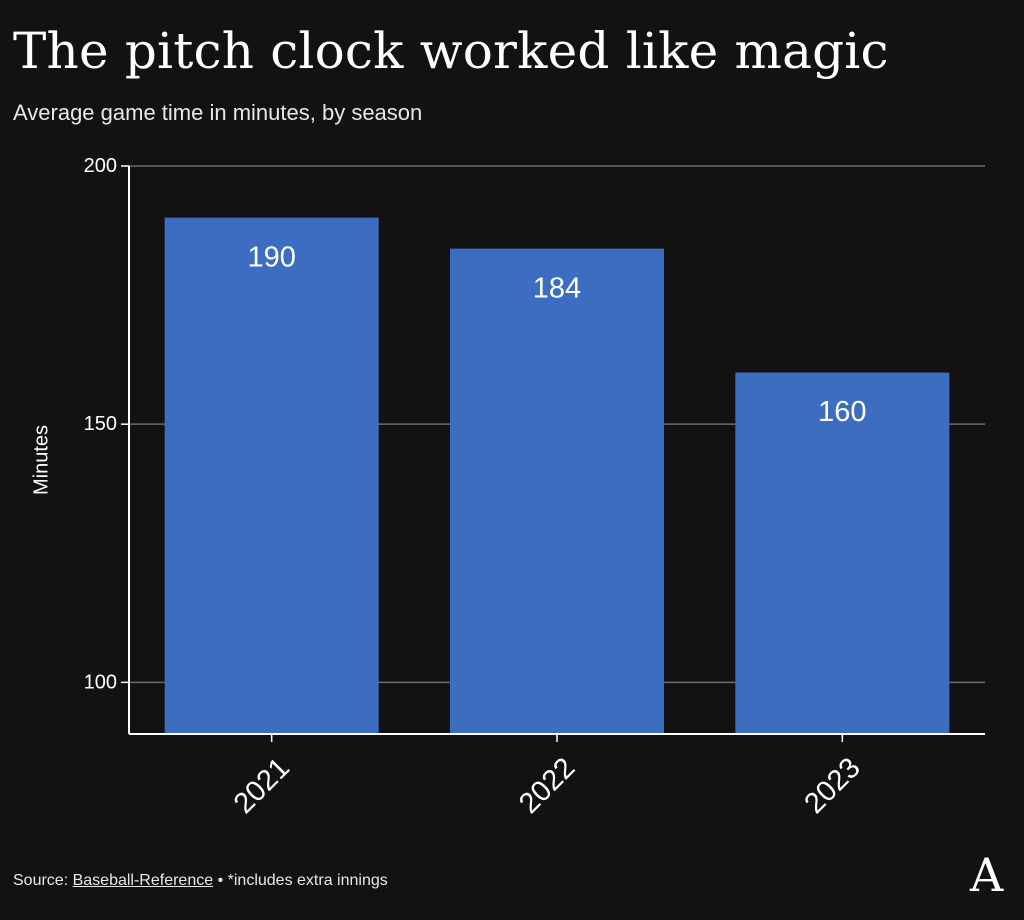 This screenshot has height=920, width=1024. I want to click on y-tick-label: 100, so click(100, 682).